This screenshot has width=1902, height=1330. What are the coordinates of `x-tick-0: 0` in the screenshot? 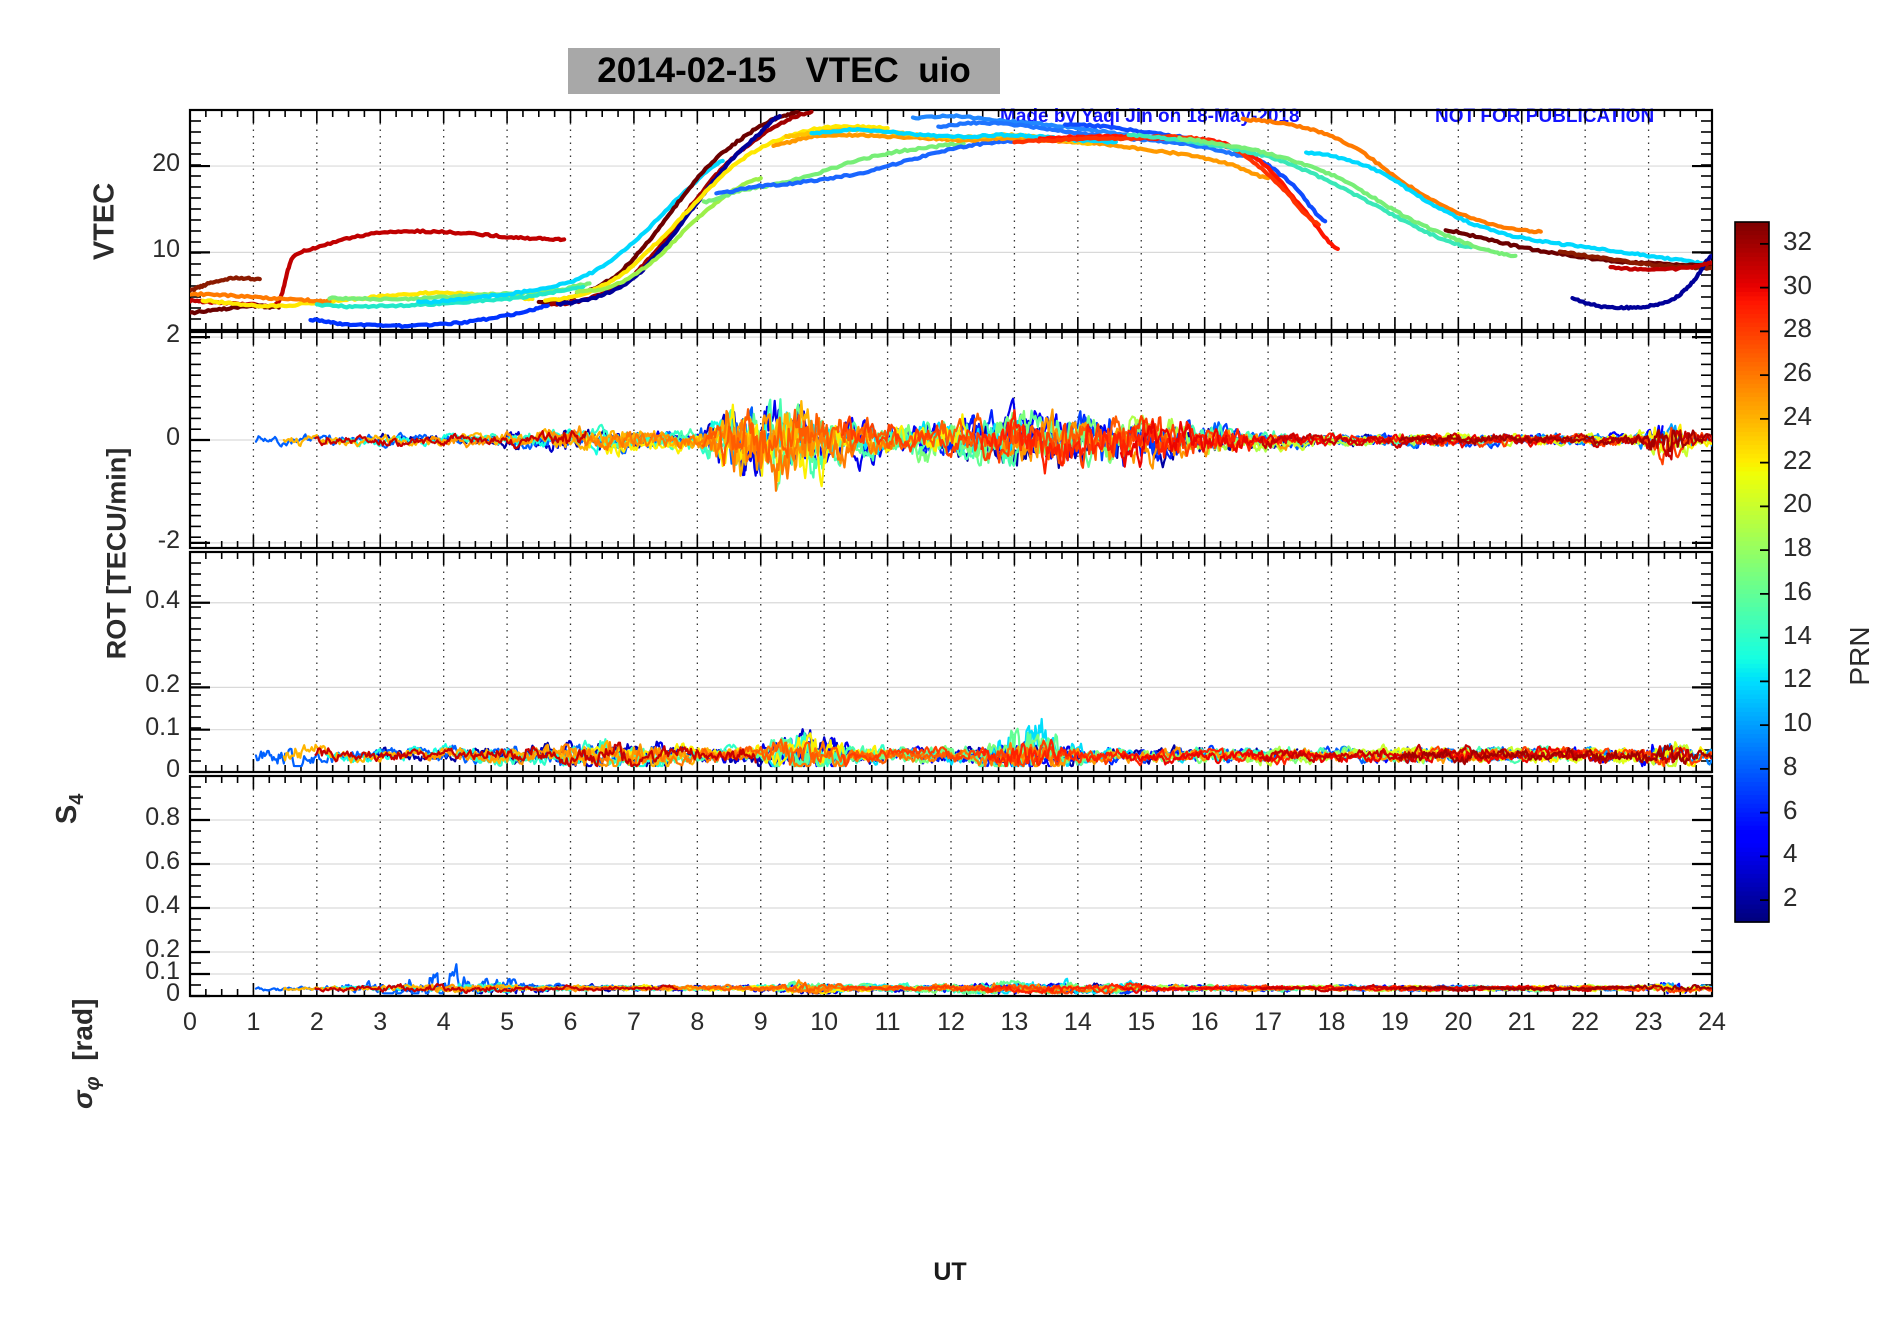 It's located at (190, 1022).